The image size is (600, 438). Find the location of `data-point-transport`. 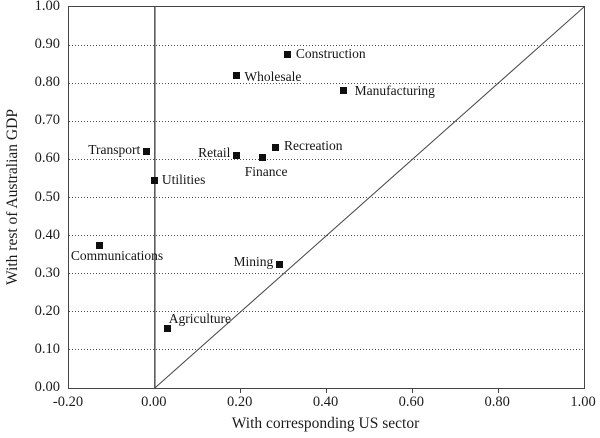

data-point-transport is located at coordinates (146, 152).